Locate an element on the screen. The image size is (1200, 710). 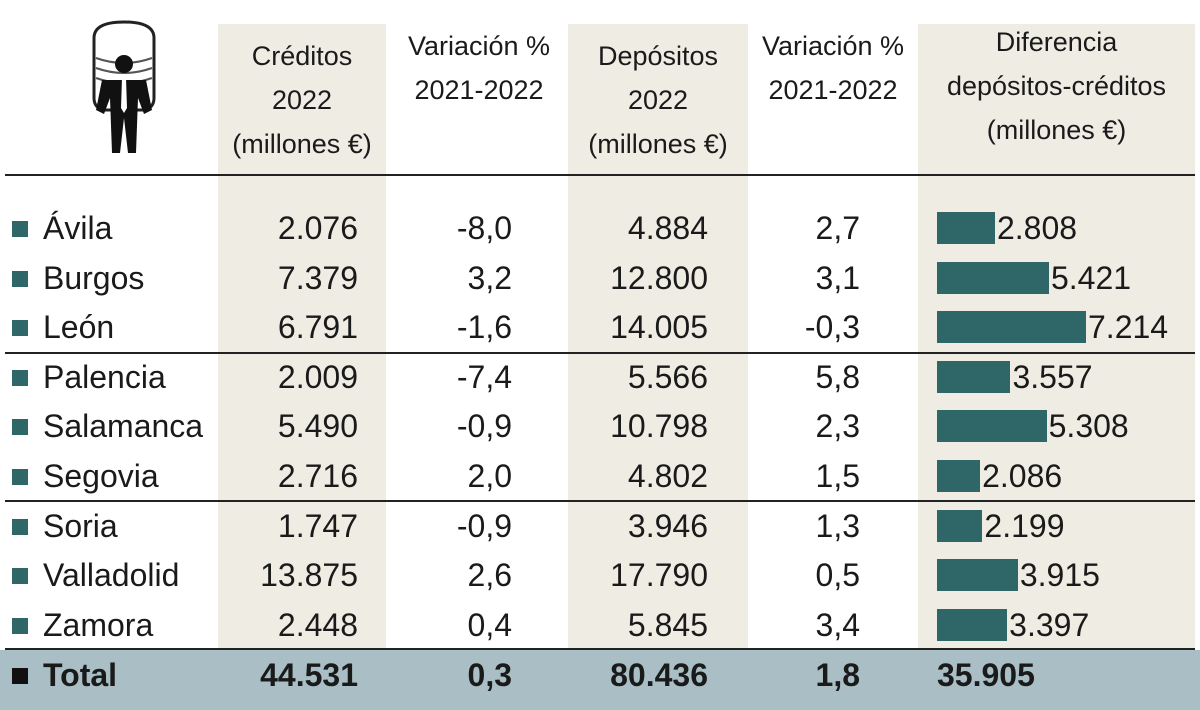
variacion-creditos-value: -8,0 is located at coordinates (484, 228).